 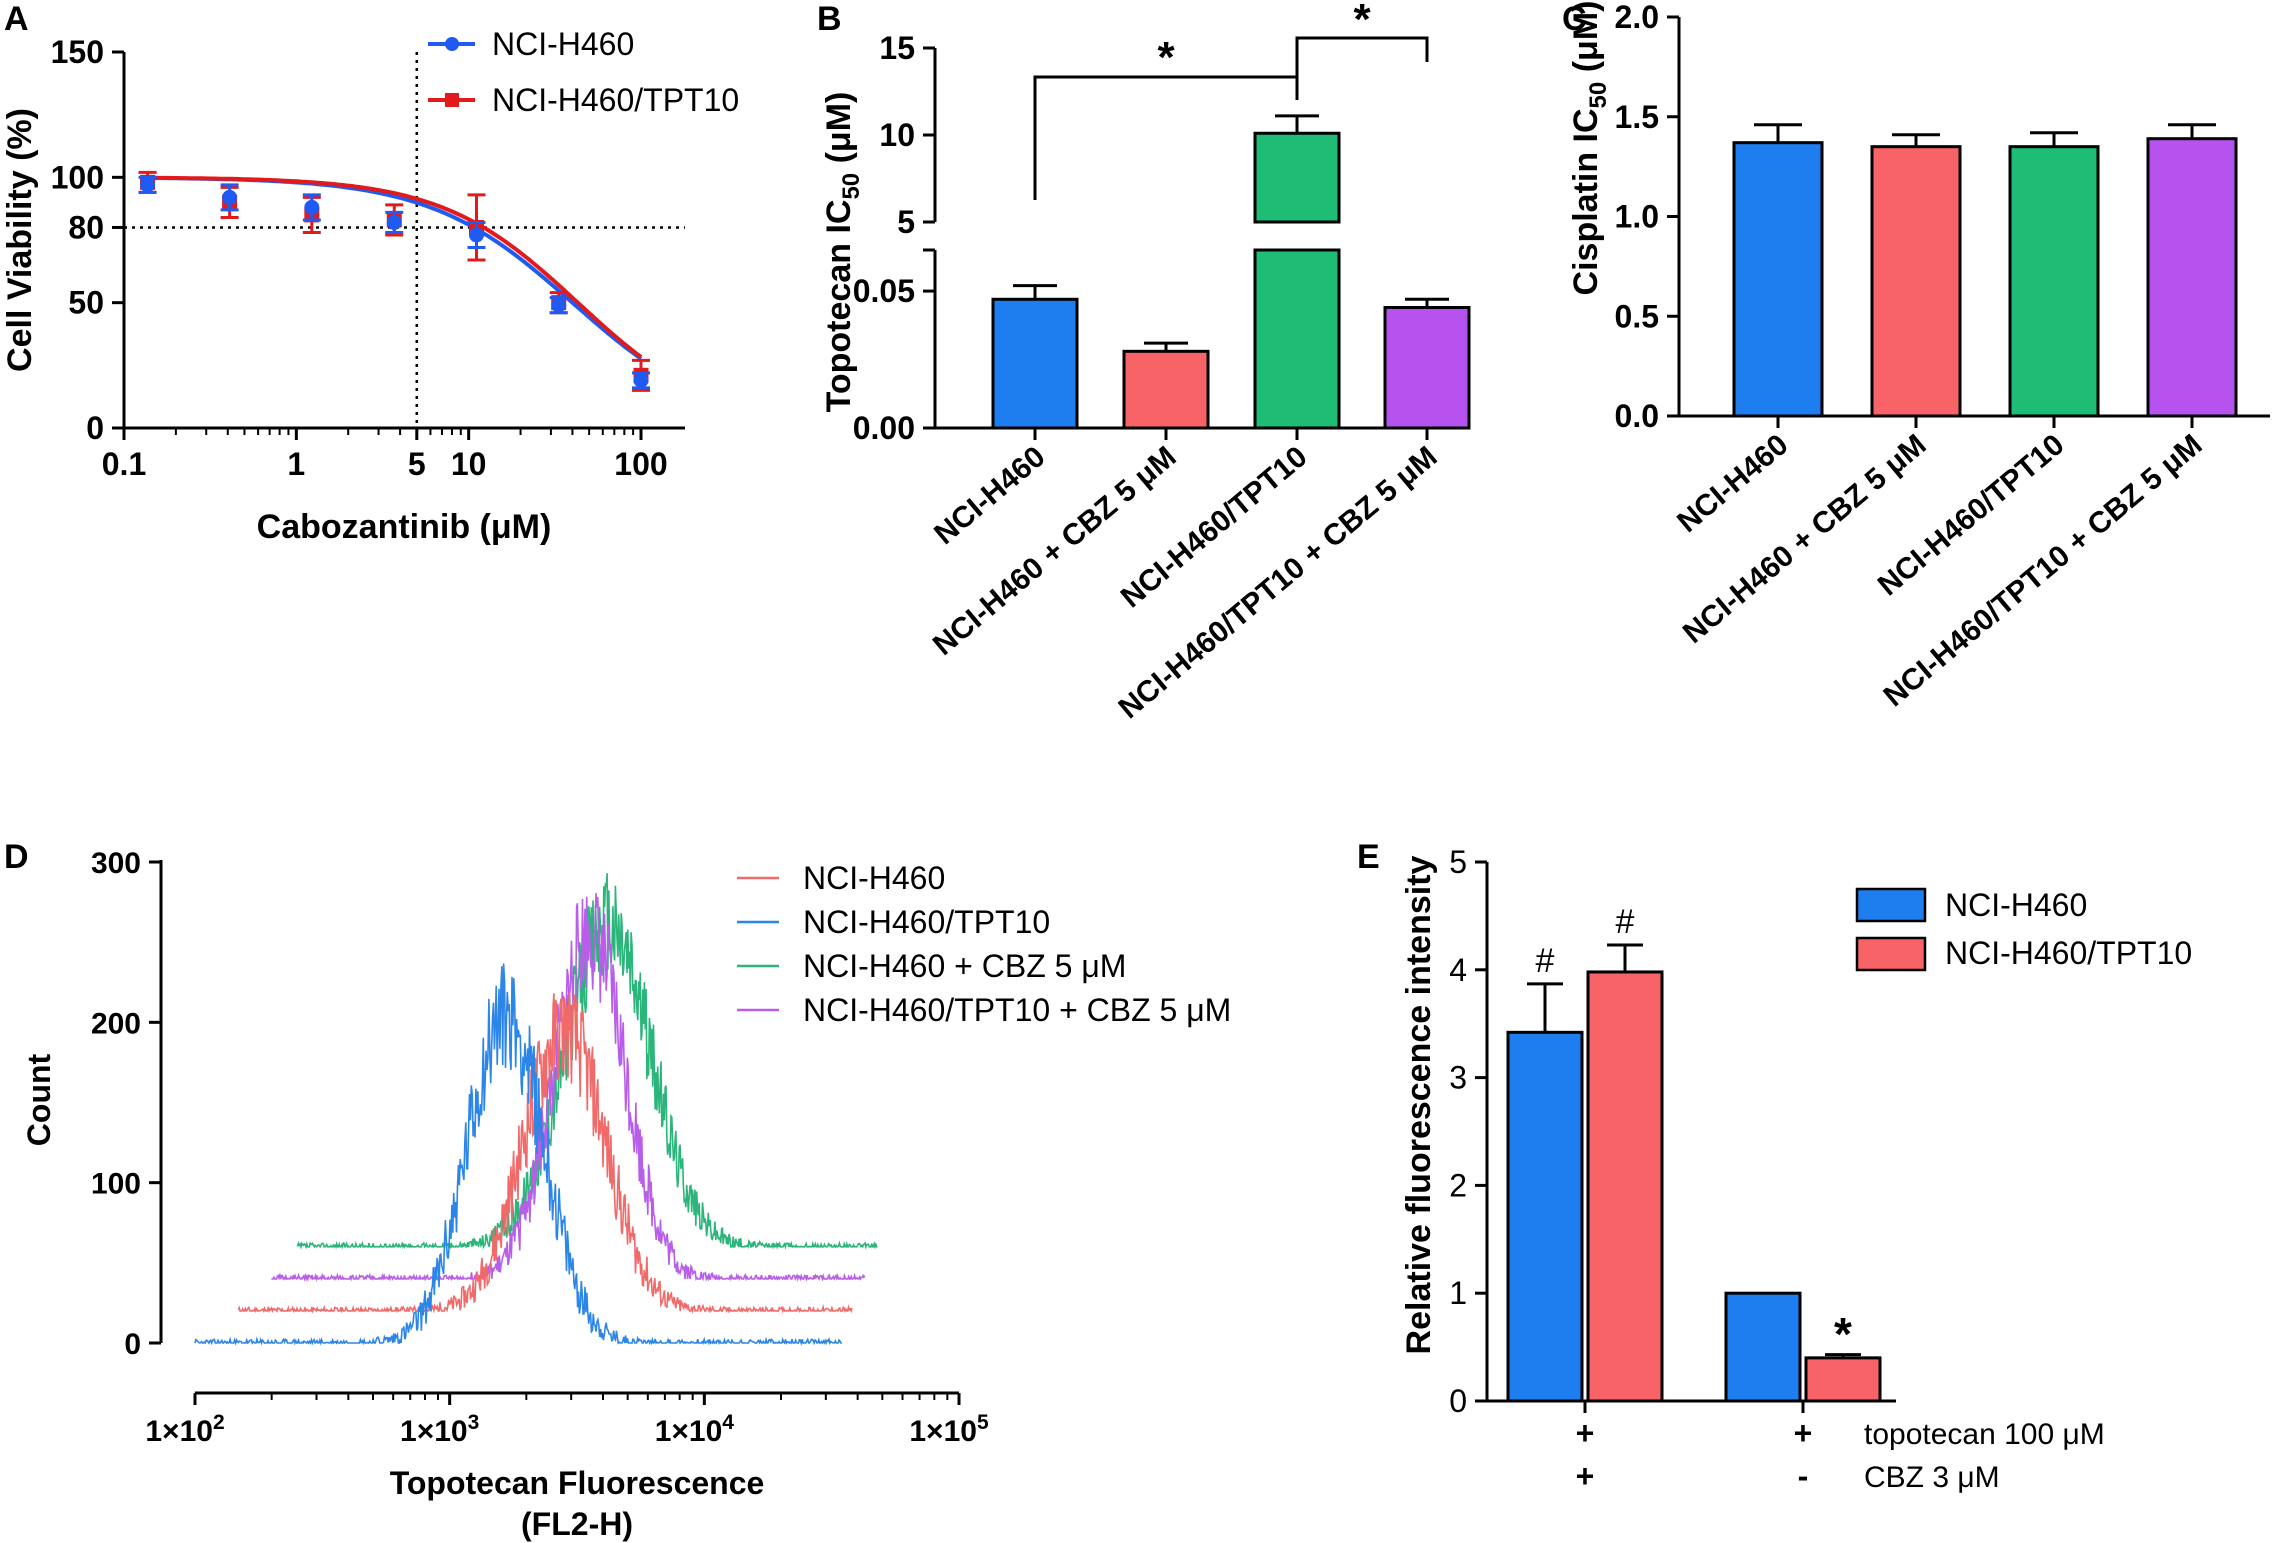 I want to click on panel-b-y-label: Topotecan IC50 (μM), so click(x=842, y=252).